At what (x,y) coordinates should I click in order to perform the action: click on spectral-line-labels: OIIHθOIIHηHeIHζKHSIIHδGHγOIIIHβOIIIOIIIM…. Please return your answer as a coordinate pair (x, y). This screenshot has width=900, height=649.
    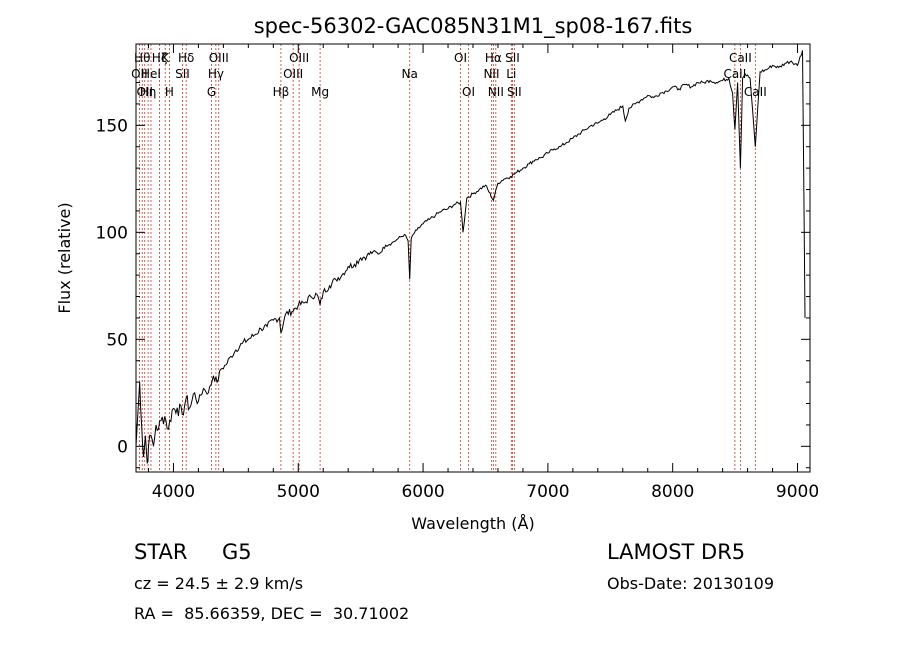
    Looking at the image, I should click on (449, 75).